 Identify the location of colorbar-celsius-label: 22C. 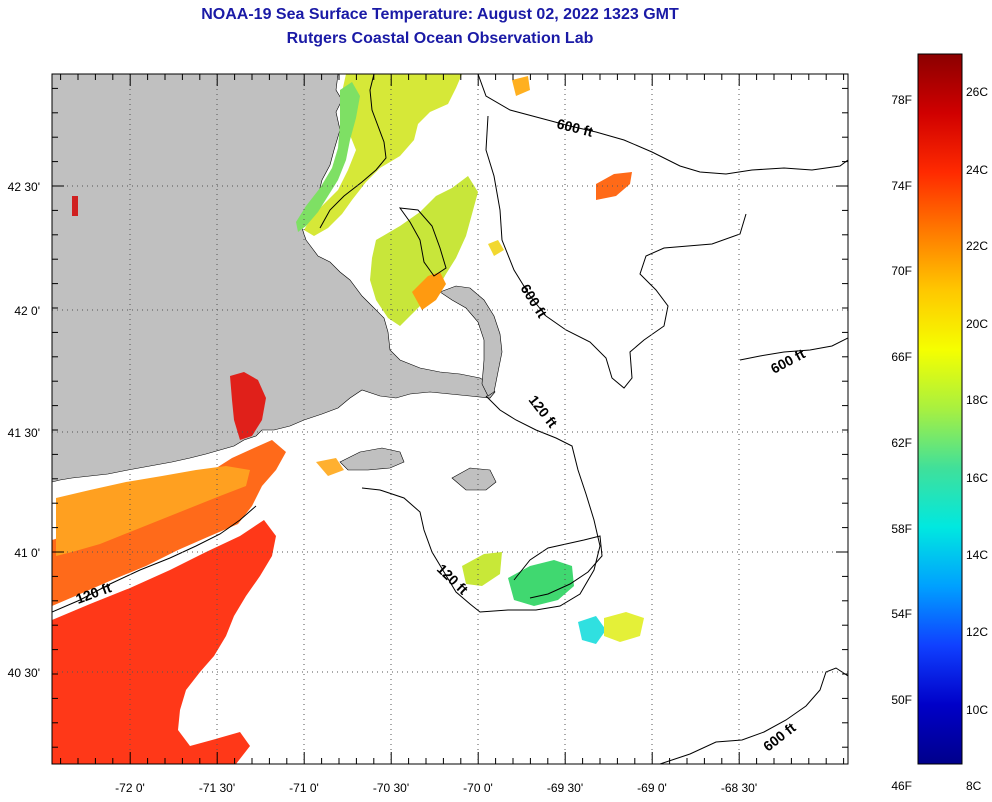
(977, 246).